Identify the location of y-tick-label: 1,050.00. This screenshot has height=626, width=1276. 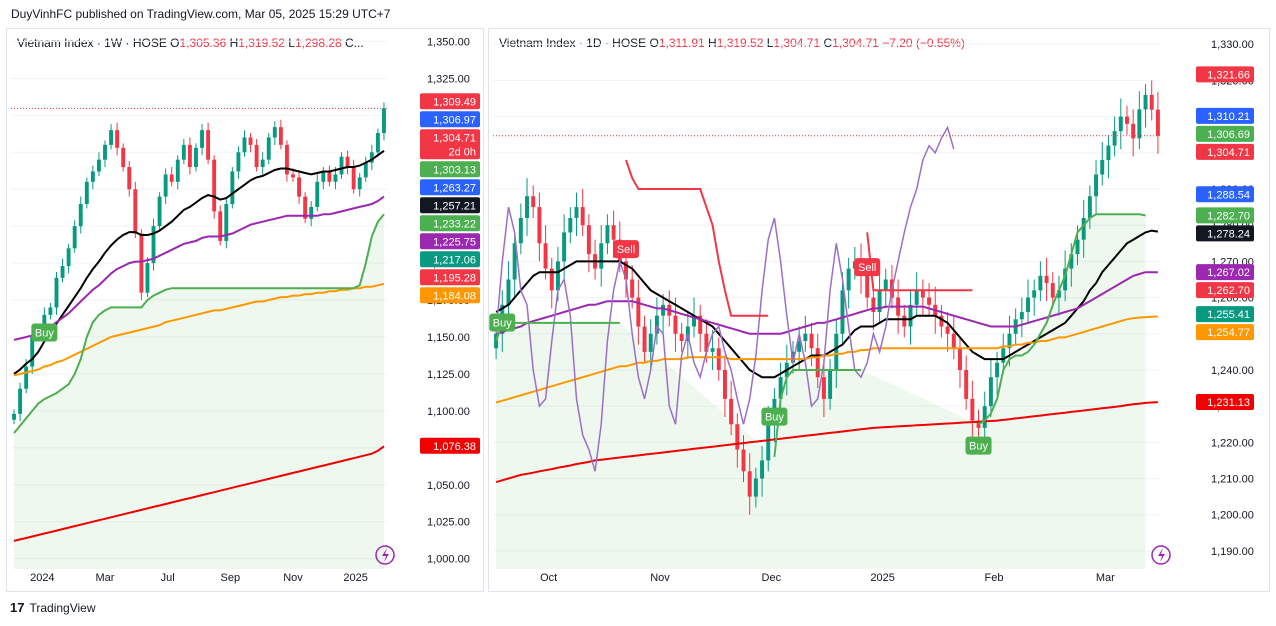
(448, 486).